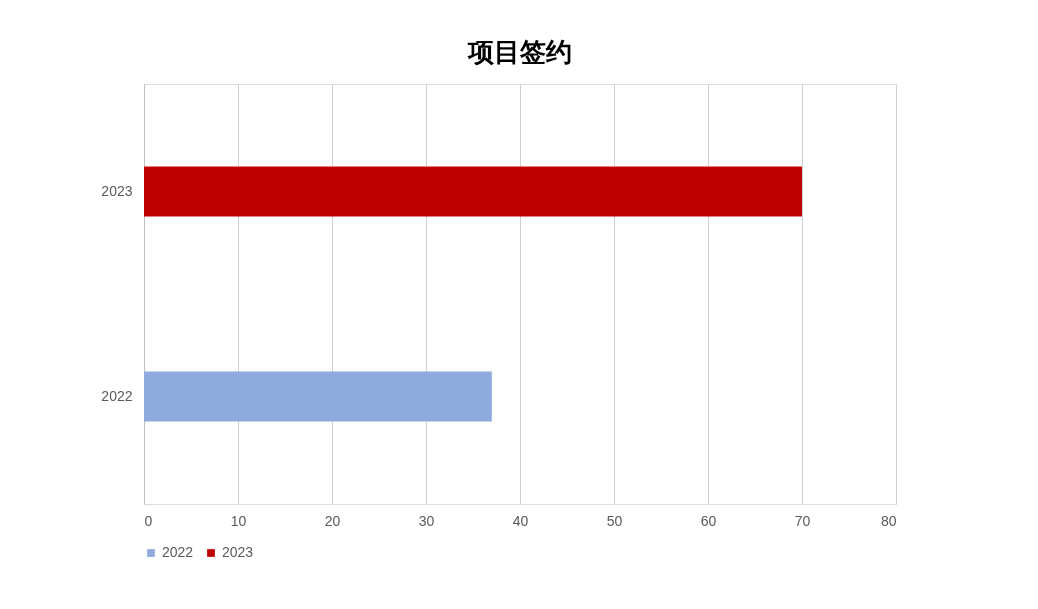 This screenshot has width=1038, height=609. Describe the element at coordinates (238, 552) in the screenshot. I see `legend-label: 2023` at that location.